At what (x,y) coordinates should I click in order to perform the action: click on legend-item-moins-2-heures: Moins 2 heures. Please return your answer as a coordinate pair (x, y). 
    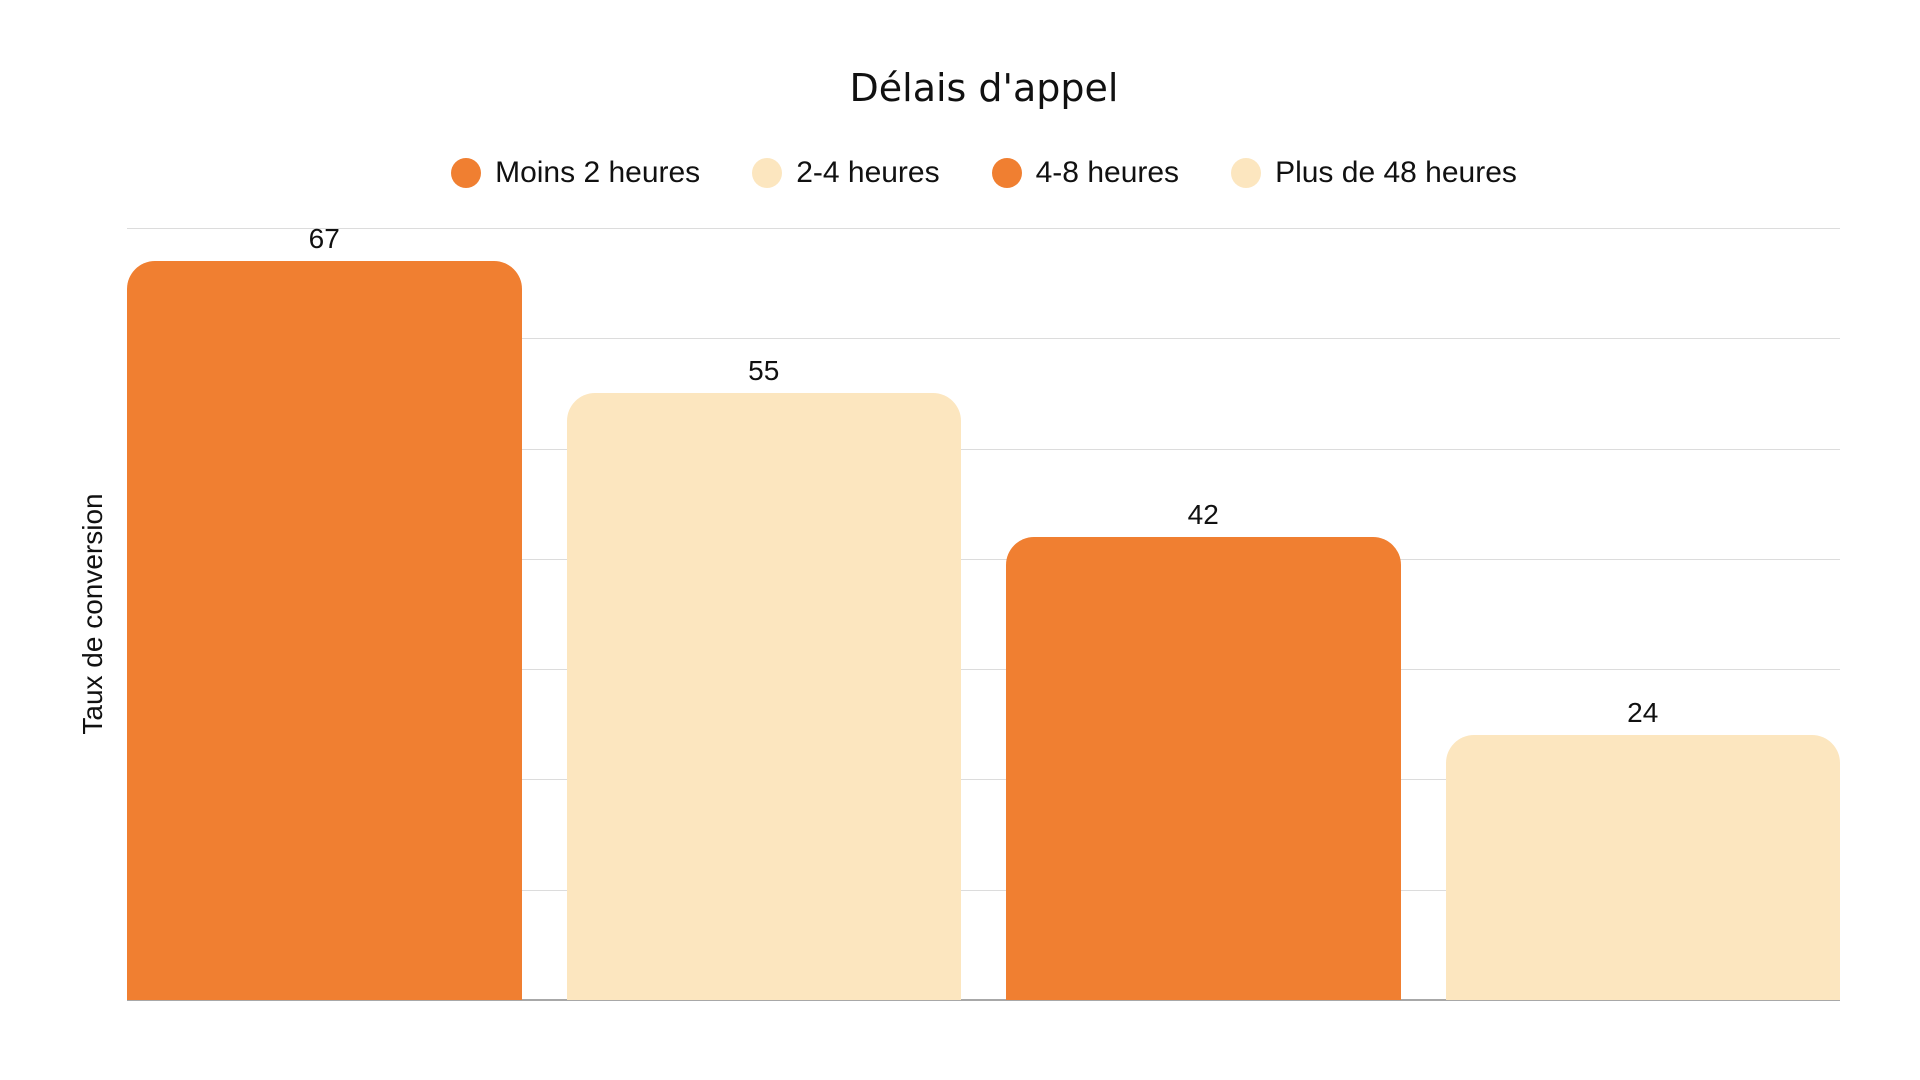
    Looking at the image, I should click on (575, 173).